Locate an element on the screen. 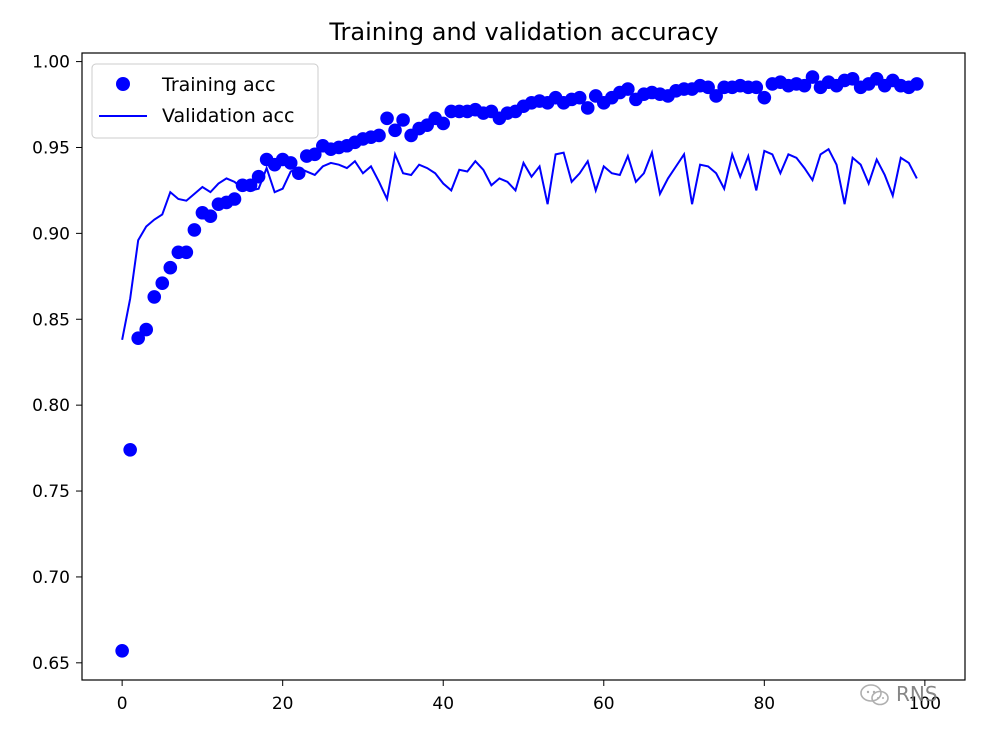  y-tick-label: 1.00 is located at coordinates (51, 63).